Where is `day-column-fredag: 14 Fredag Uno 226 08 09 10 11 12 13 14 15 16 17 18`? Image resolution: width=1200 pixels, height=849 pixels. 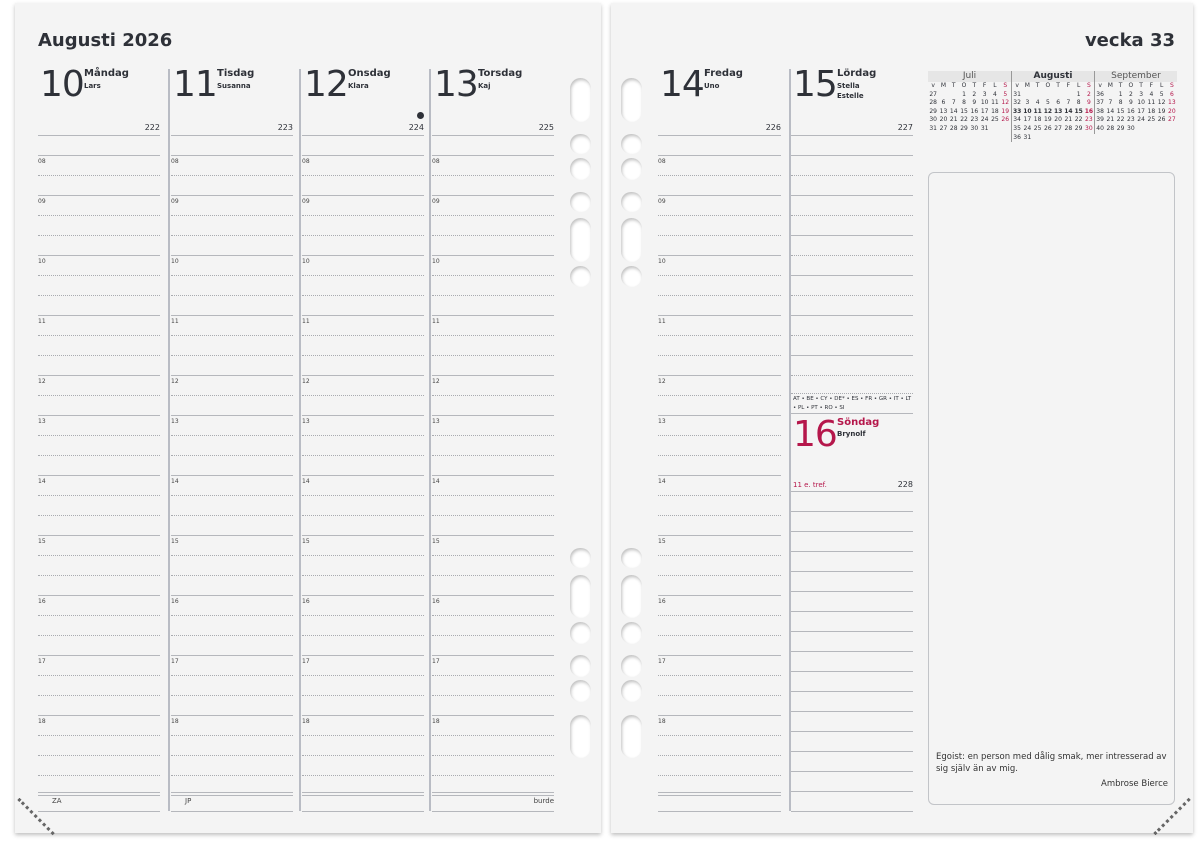 day-column-fredag: 14 Fredag Uno 226 08 09 10 11 12 13 14 15 16 17 18 is located at coordinates (719, 438).